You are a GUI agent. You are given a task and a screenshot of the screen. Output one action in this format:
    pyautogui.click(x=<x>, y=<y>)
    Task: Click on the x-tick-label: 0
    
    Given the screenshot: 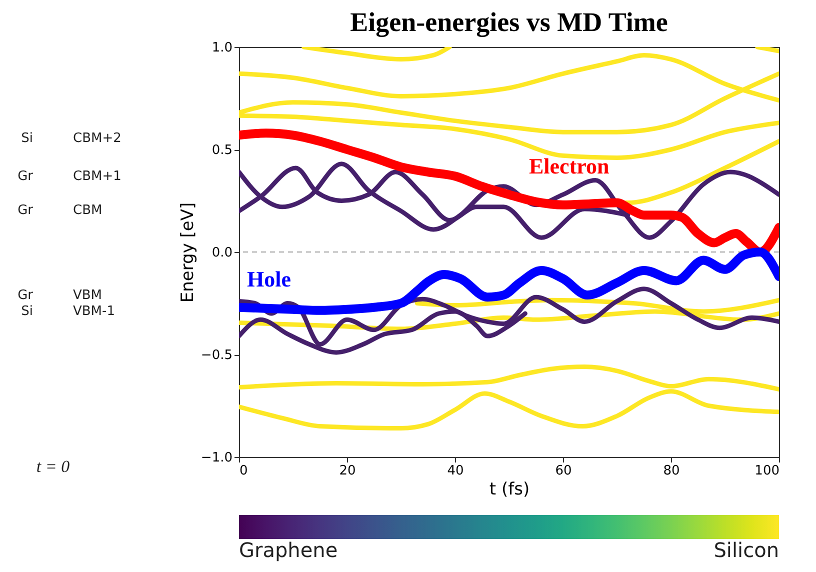 What is the action you would take?
    pyautogui.click(x=244, y=471)
    